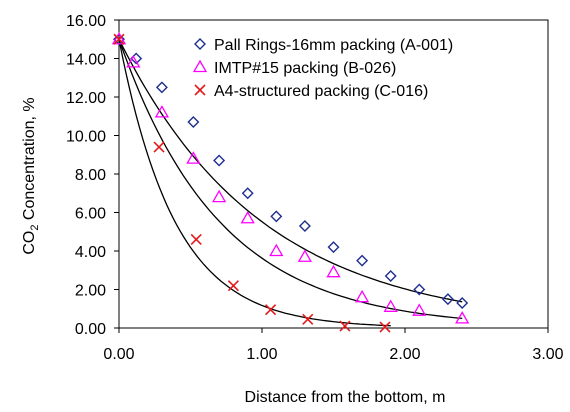 This screenshot has width=570, height=412. Describe the element at coordinates (345, 397) in the screenshot. I see `x-axis-title: Distance from the bottom, m` at that location.